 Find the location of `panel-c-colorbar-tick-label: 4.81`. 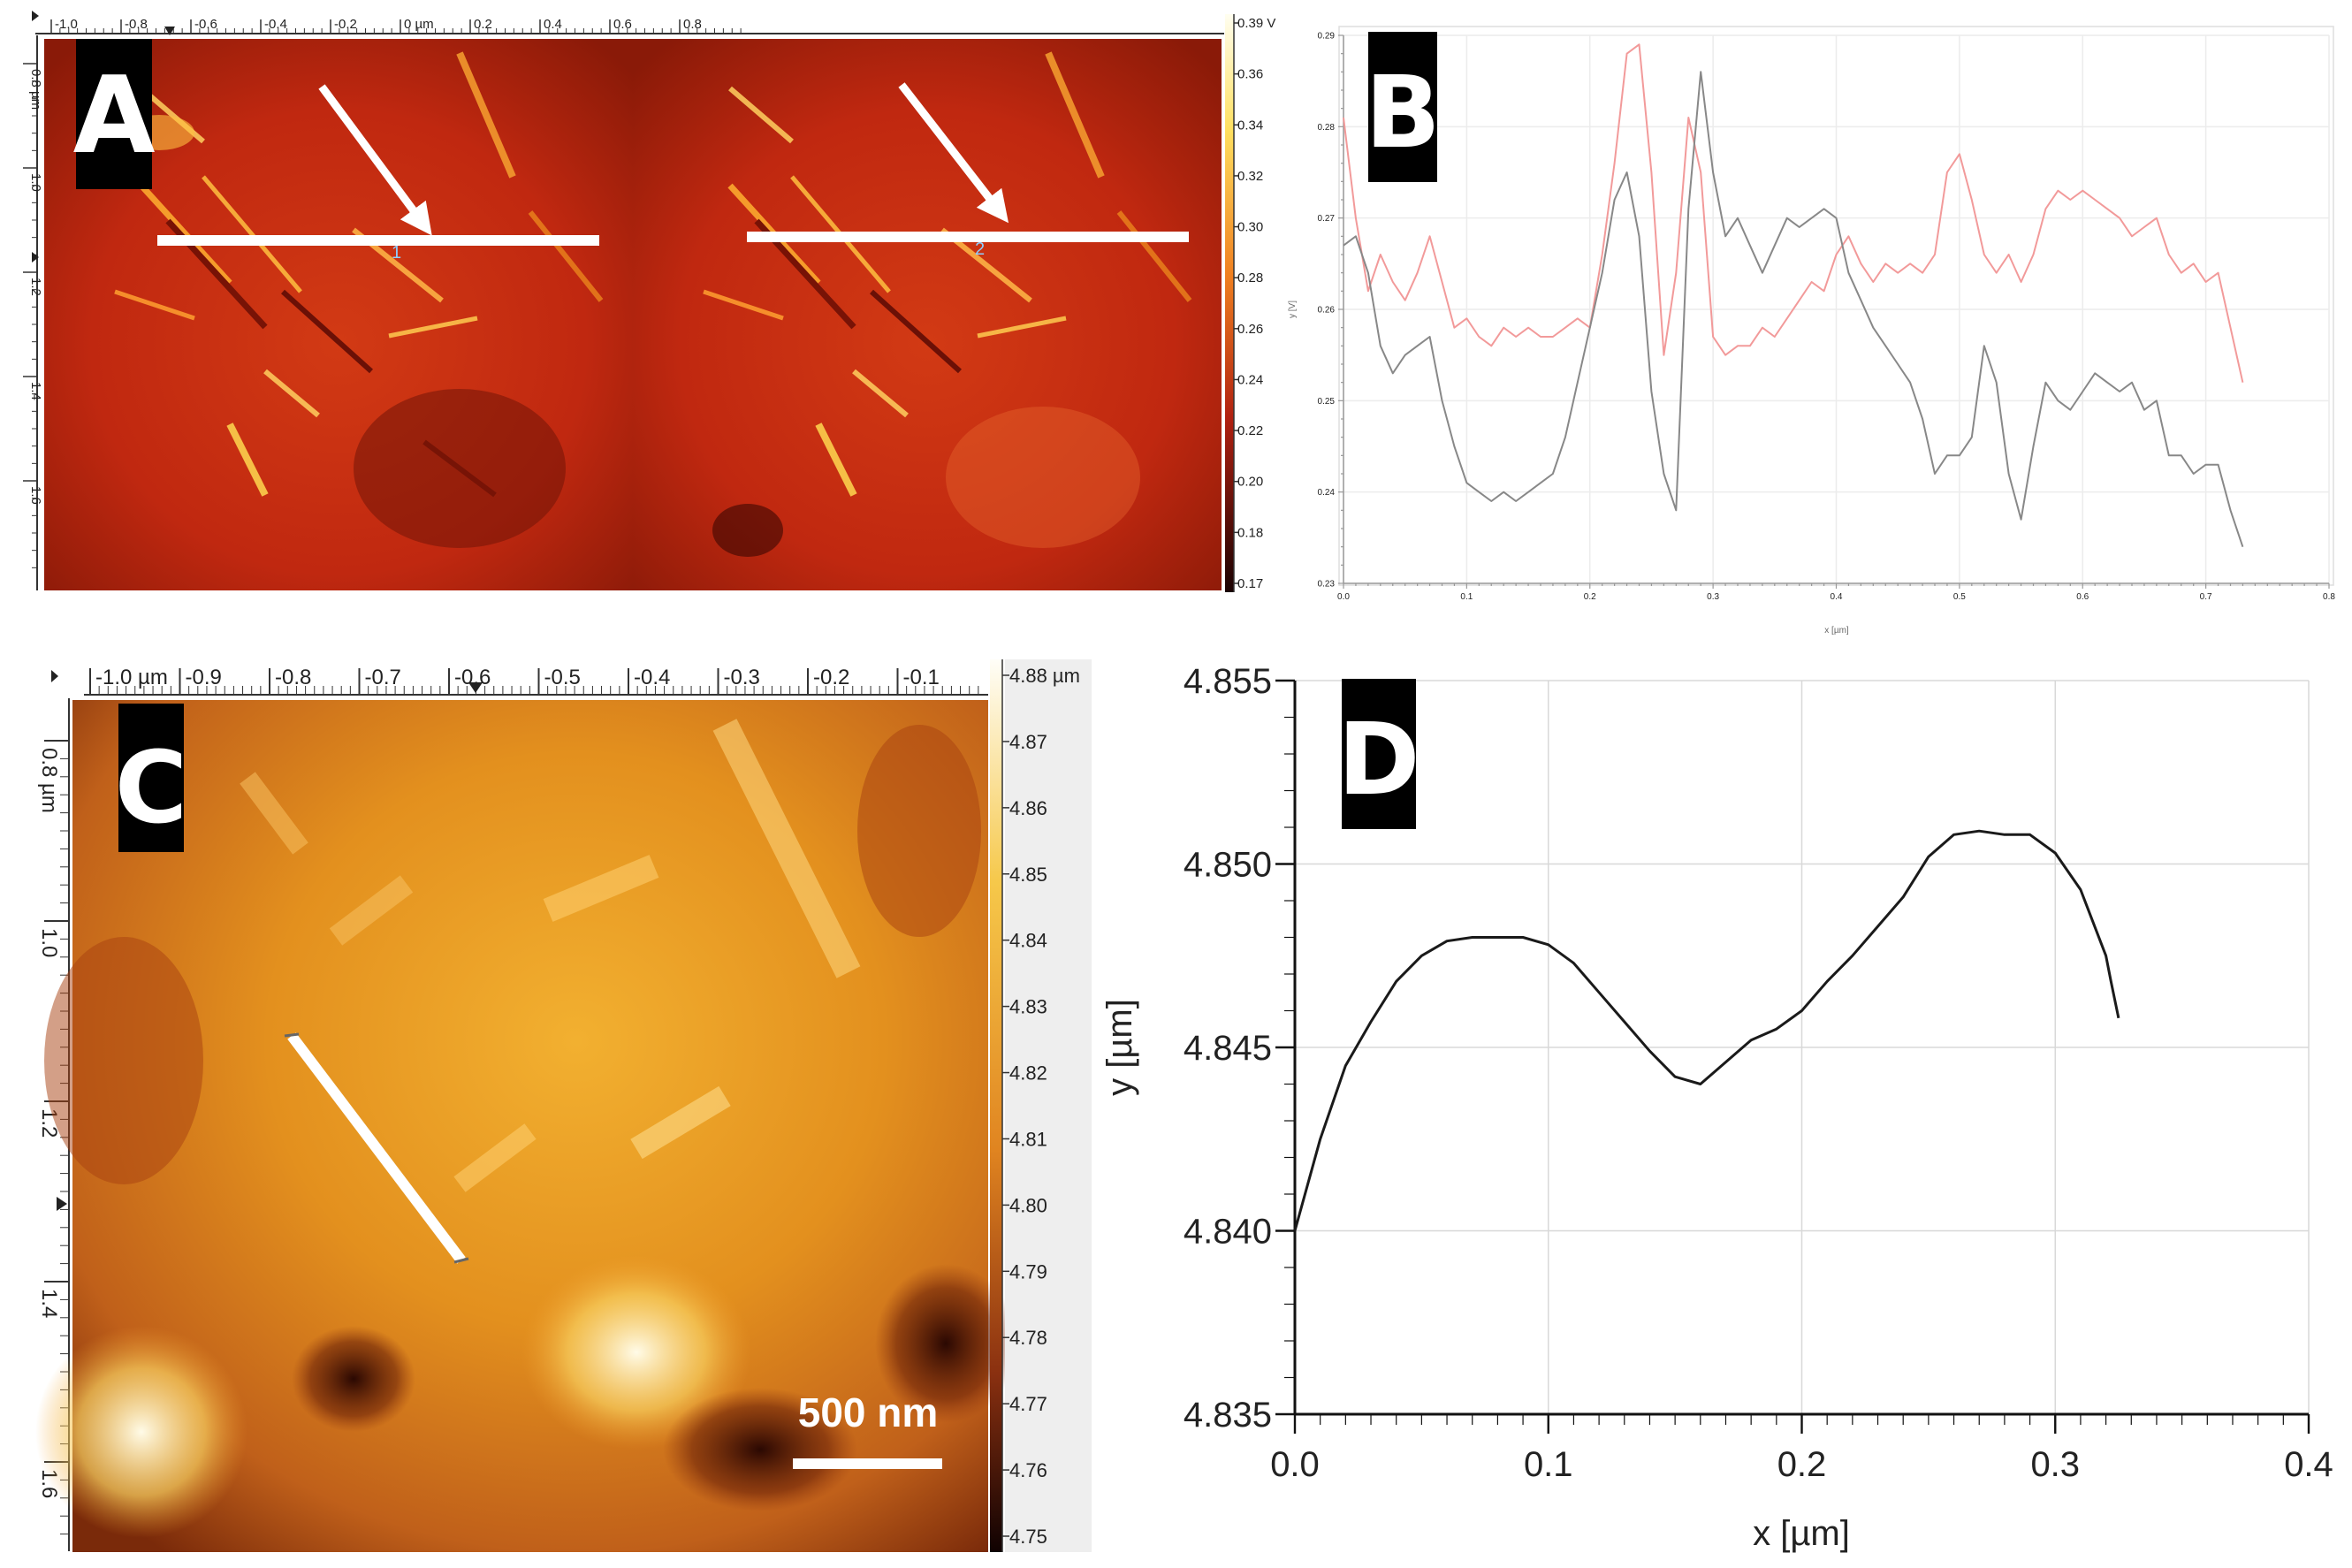

panel-c-colorbar-tick-label: 4.81 is located at coordinates (1028, 1139).